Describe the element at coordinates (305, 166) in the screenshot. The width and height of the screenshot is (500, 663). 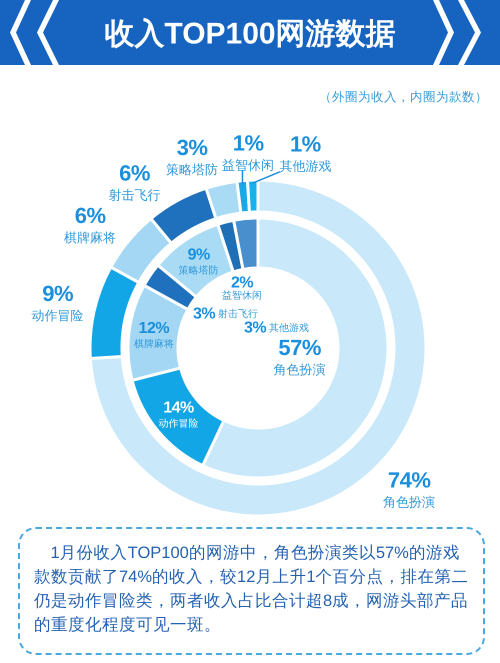
I see `slice-label: 其他游戏` at that location.